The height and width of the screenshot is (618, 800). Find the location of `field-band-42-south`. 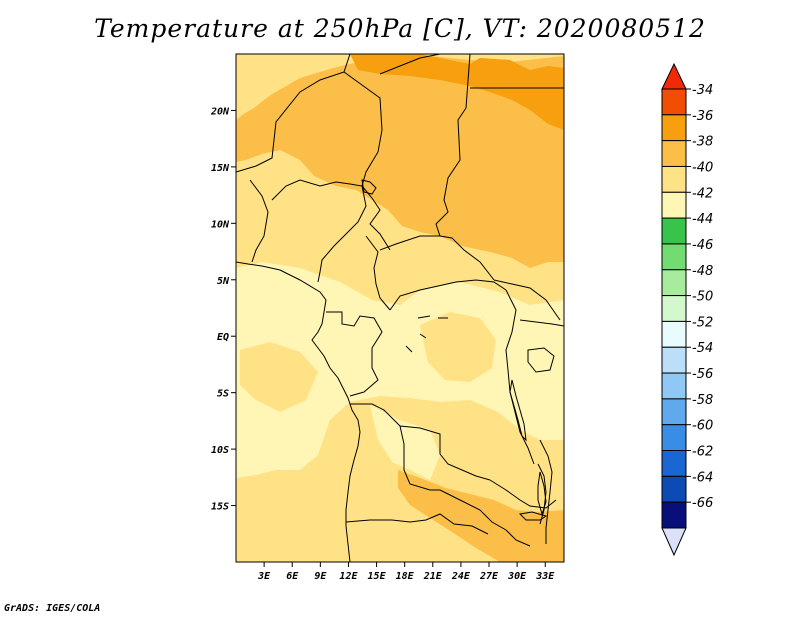

field-band-42-south is located at coordinates (405, 442).